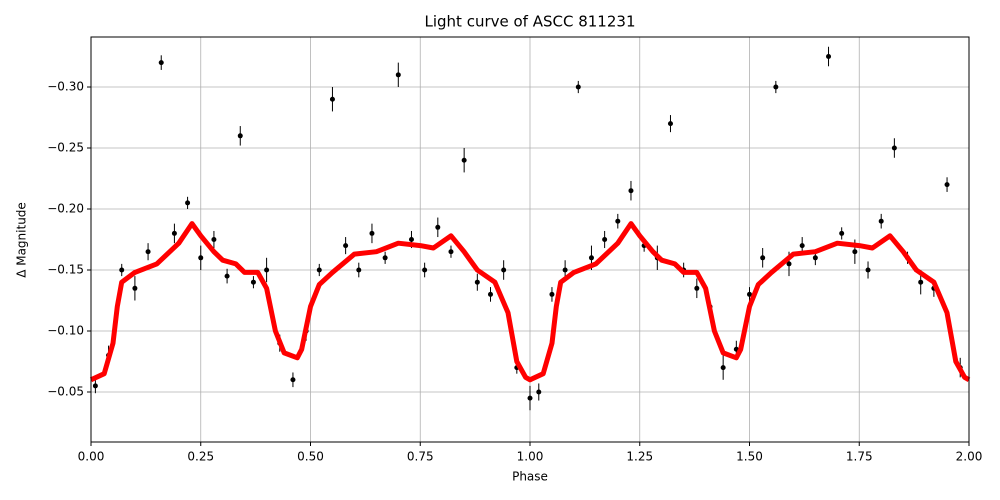 The height and width of the screenshot is (500, 1000). What do you see at coordinates (65, 391) in the screenshot?
I see `y-tick-label: −0.05` at bounding box center [65, 391].